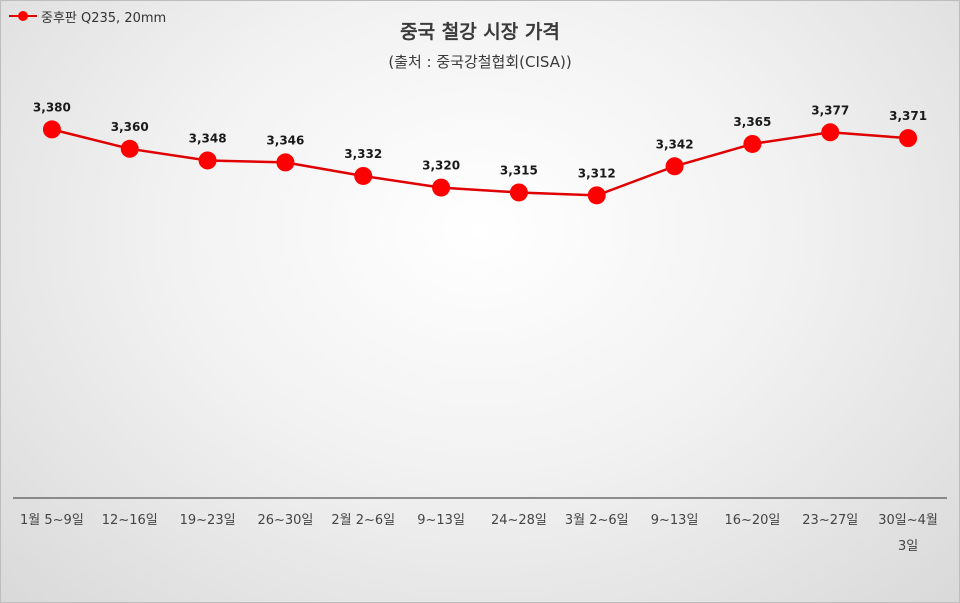 The height and width of the screenshot is (603, 960). Describe the element at coordinates (596, 520) in the screenshot. I see `x-tick-label: 3월 2~6일` at that location.